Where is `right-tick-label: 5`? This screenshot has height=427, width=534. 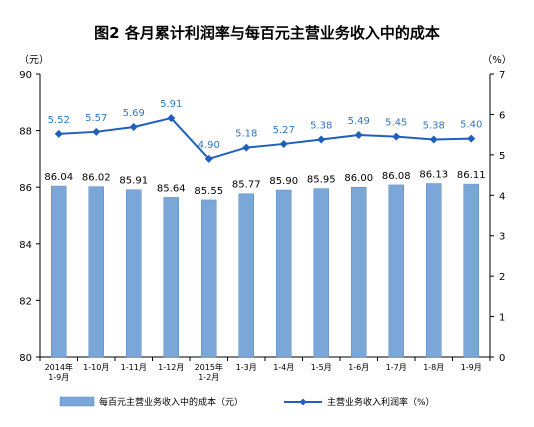 right-tick-label: 5 is located at coordinates (502, 156).